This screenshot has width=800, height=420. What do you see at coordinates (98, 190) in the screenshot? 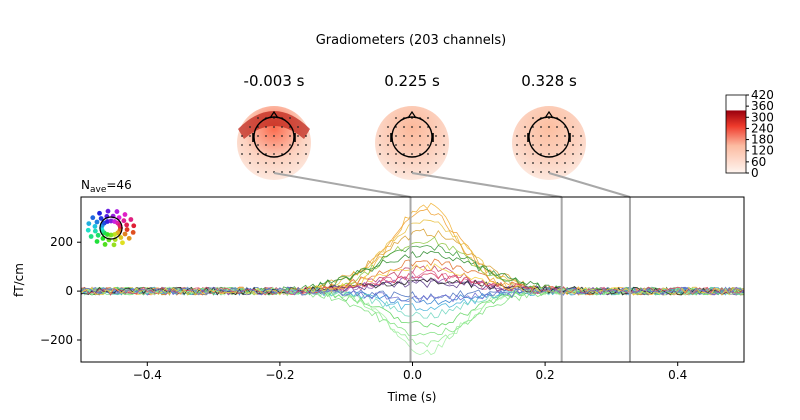
I see `nave-subscript: ave` at bounding box center [98, 190].